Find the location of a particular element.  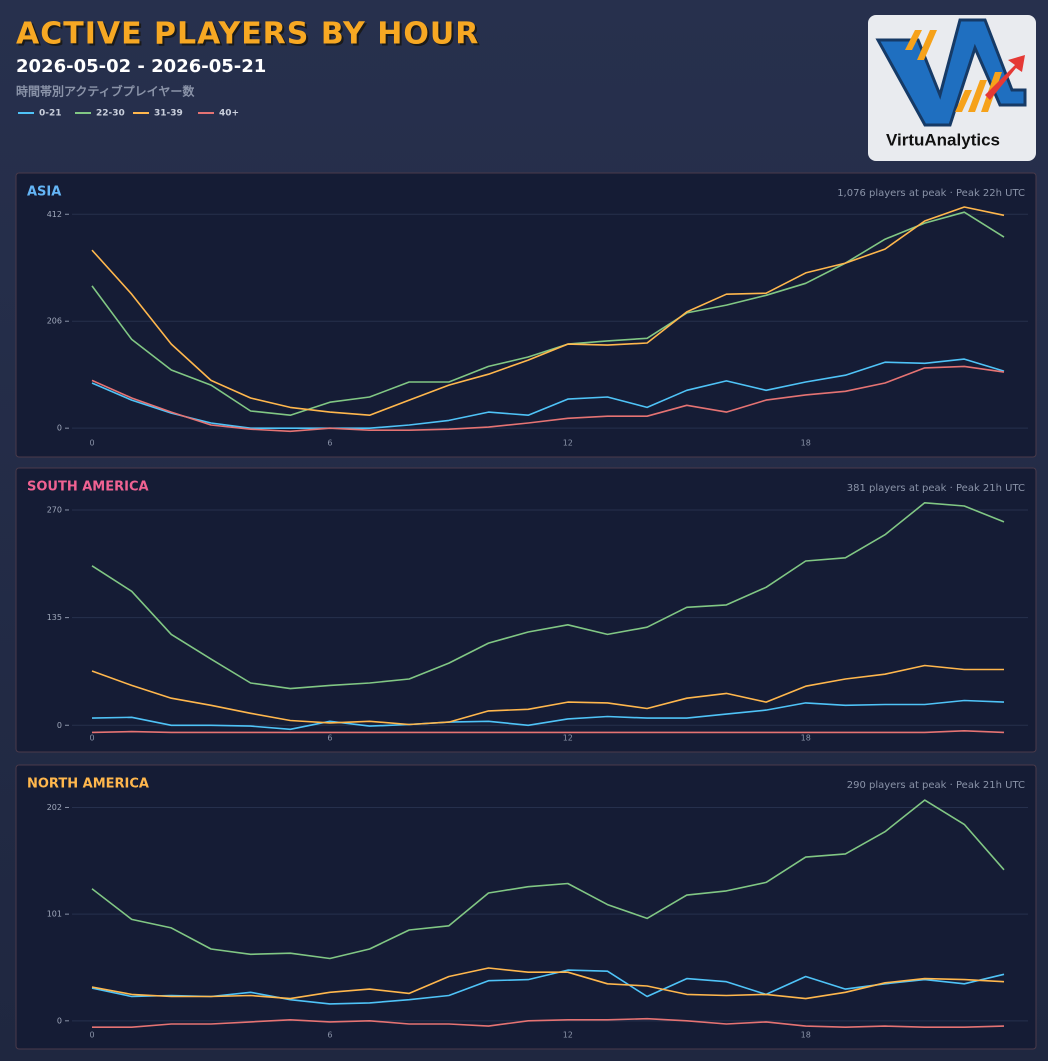

logo-text: VirtuAnalytics is located at coordinates (943, 139).